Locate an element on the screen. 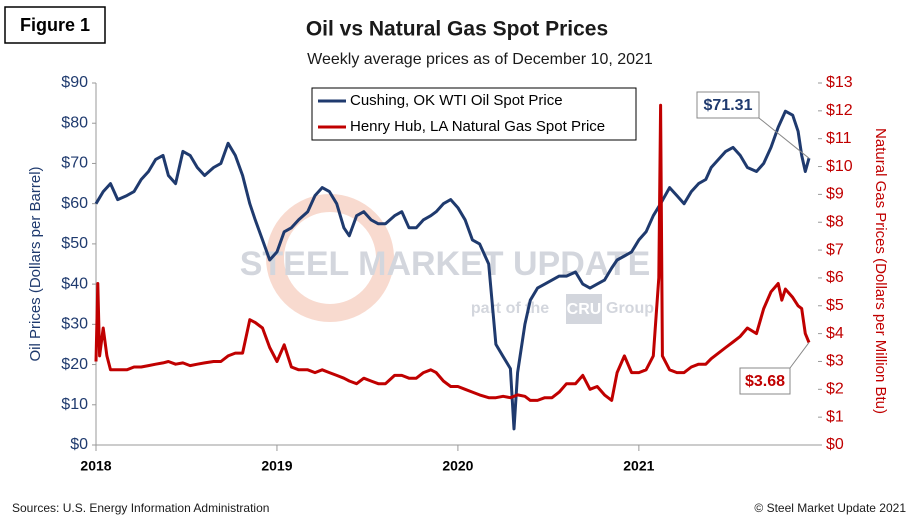 The width and height of the screenshot is (914, 521). figure-box is located at coordinates (55, 25).